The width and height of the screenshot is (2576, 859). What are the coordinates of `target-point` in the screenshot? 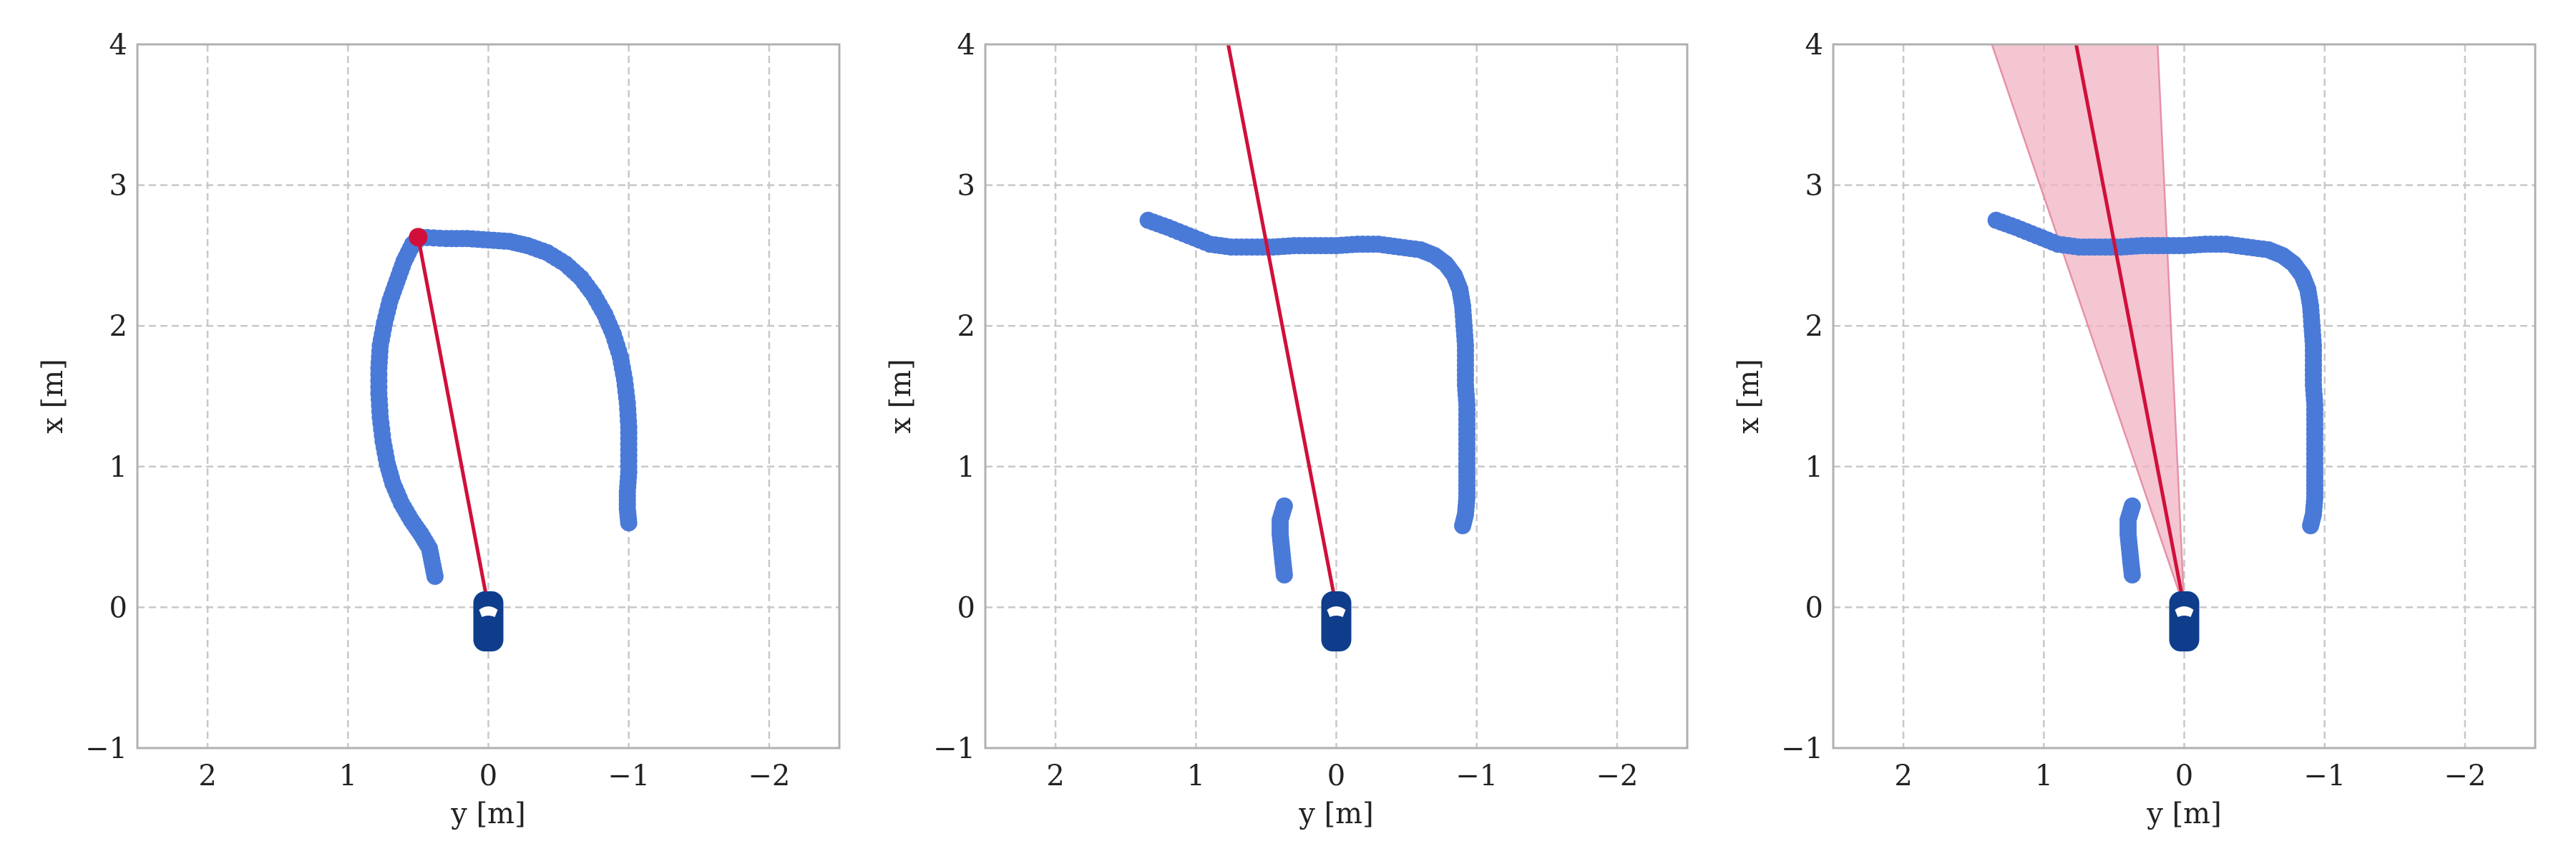 It's located at (418, 237).